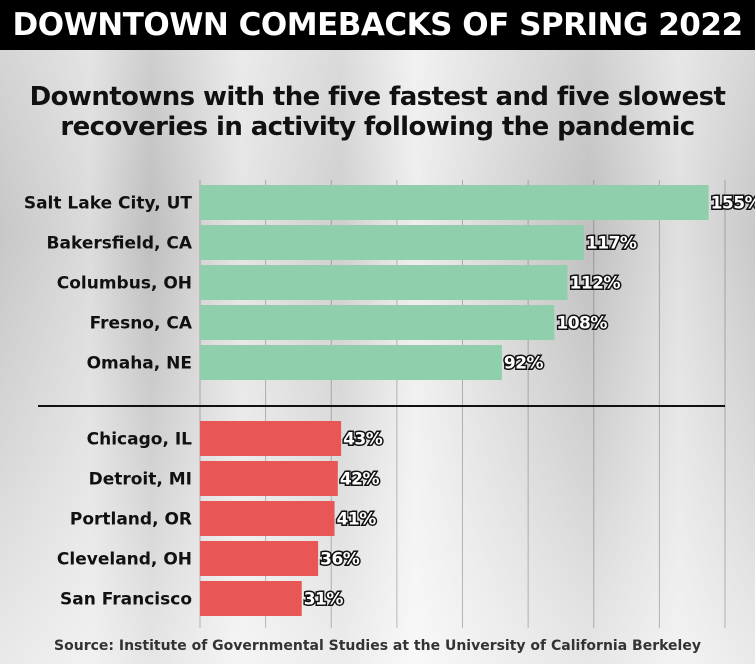 The height and width of the screenshot is (664, 755). Describe the element at coordinates (131, 520) in the screenshot. I see `category-label: Portland, OR` at that location.